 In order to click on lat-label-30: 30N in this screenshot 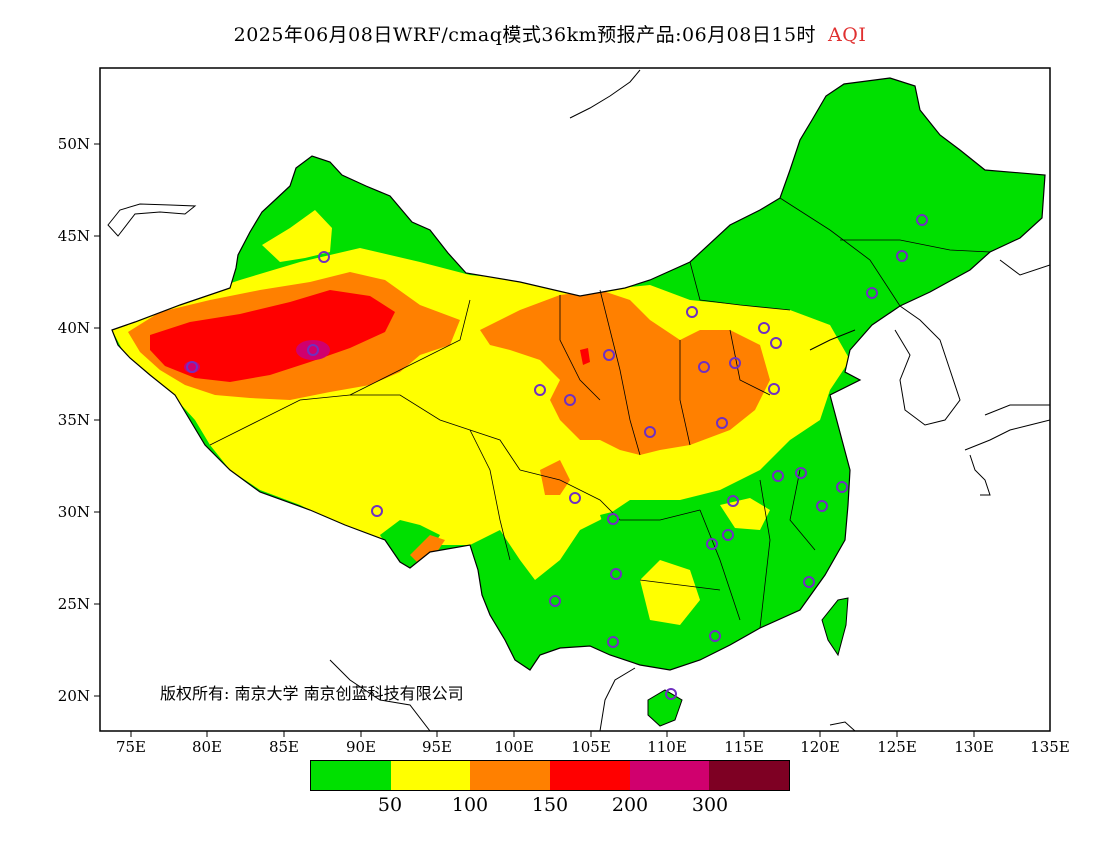, I will do `click(74, 512)`.